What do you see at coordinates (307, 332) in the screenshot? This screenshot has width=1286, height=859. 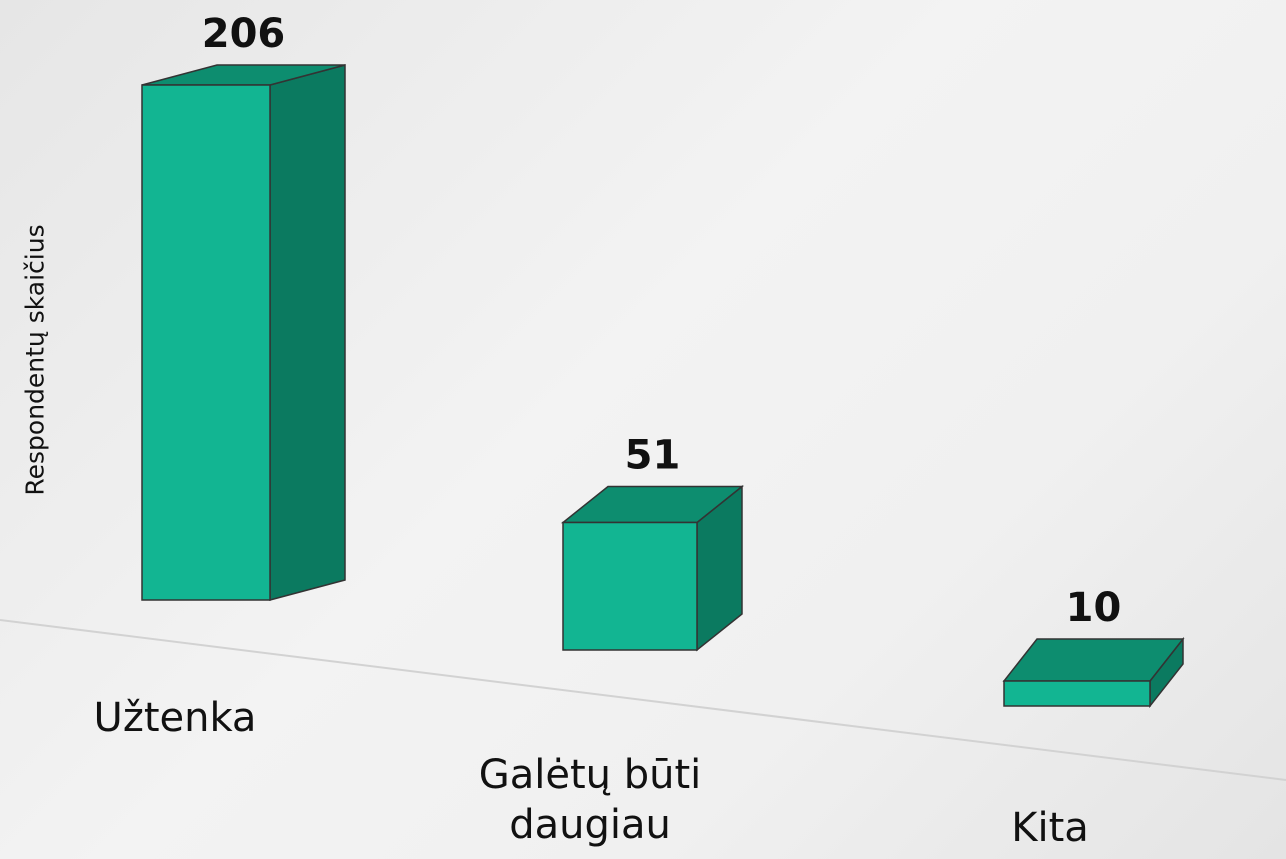 I see `bar-side` at bounding box center [307, 332].